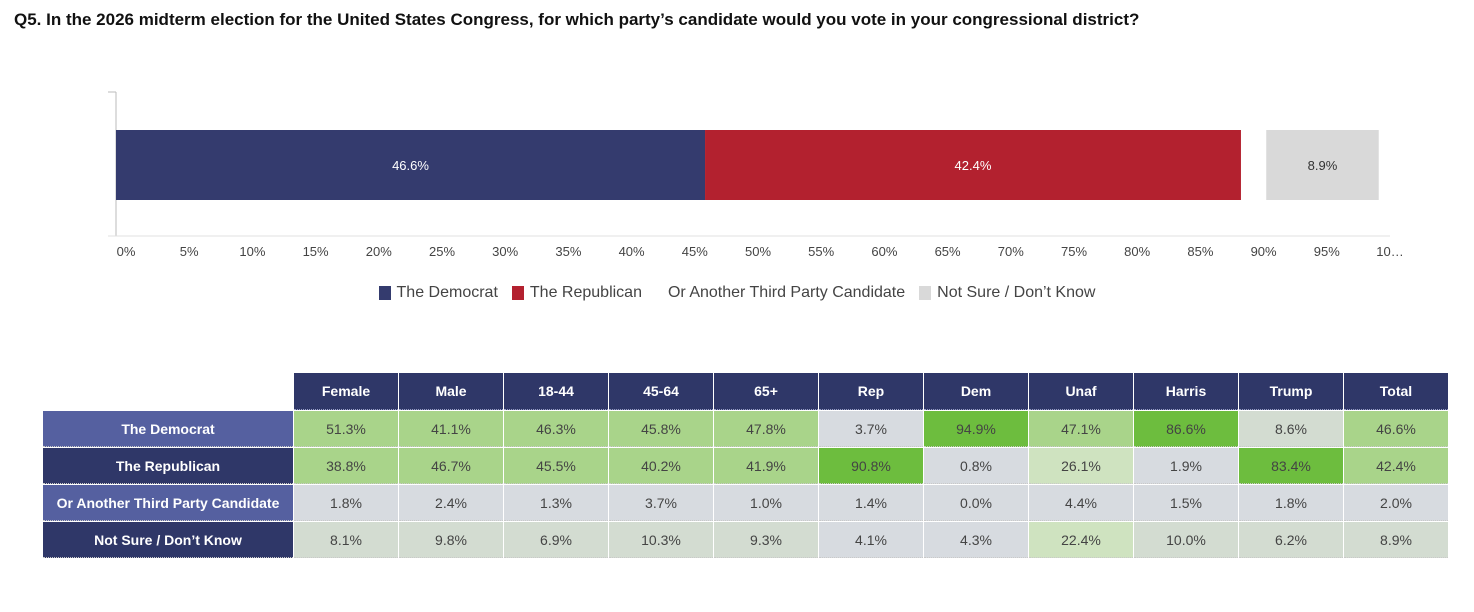 Image resolution: width=1474 pixels, height=612 pixels. I want to click on x-tick-label: 90%, so click(1264, 251).